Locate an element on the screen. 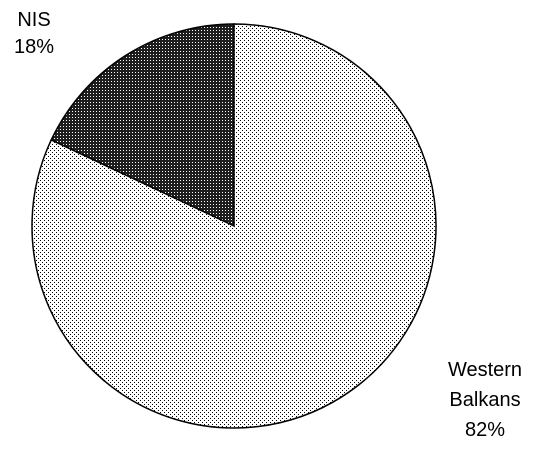 The height and width of the screenshot is (450, 534). pie-value-label: 18% is located at coordinates (34, 47).